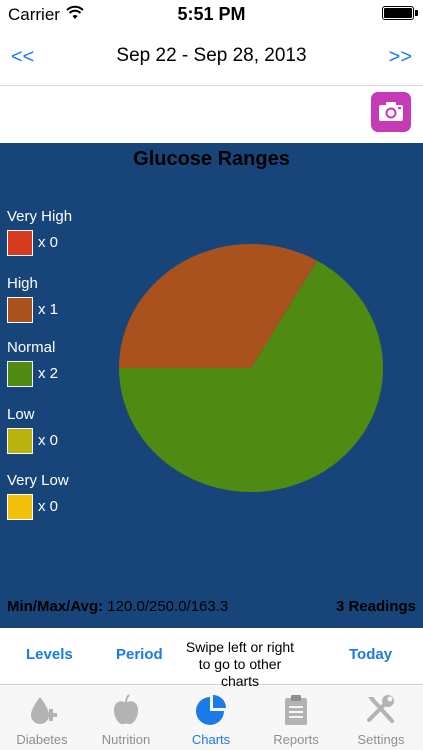 This screenshot has height=750, width=423. What do you see at coordinates (296, 710) in the screenshot?
I see `clipboard-icon` at bounding box center [296, 710].